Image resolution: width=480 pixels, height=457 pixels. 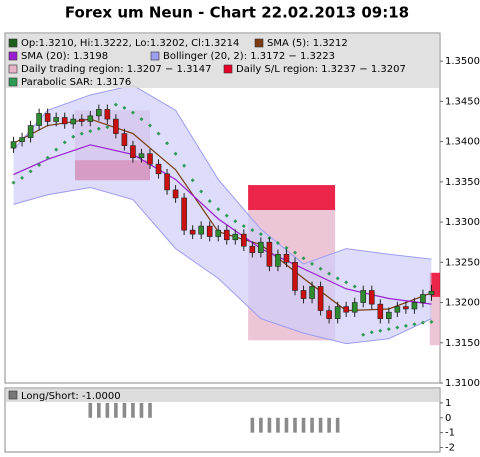 What do you see at coordinates (307, 43) in the screenshot?
I see `legend-label: SMA (5): 1.3212` at bounding box center [307, 43].